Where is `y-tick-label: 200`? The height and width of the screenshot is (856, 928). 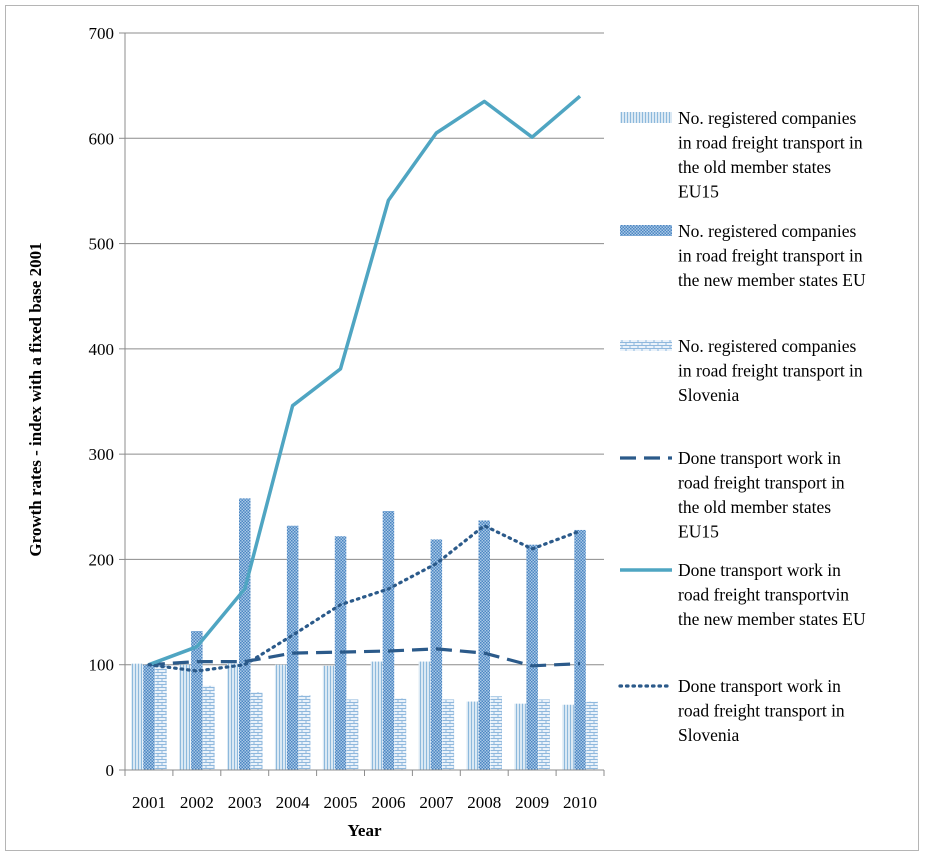
y-tick-label: 200 is located at coordinates (102, 559).